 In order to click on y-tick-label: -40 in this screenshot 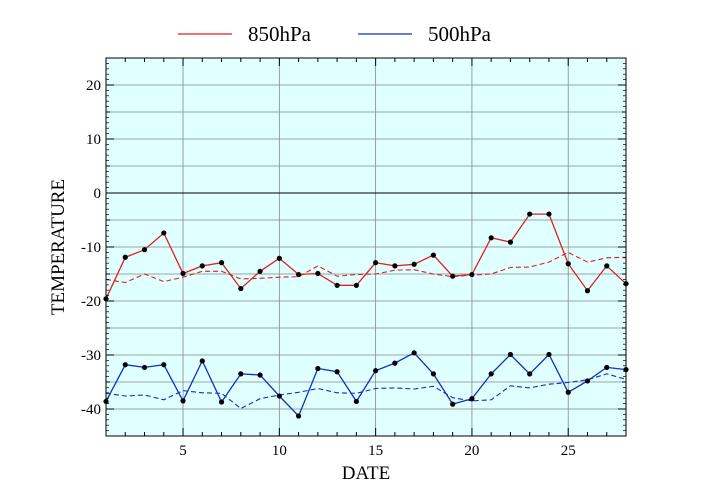, I will do `click(91, 410)`.